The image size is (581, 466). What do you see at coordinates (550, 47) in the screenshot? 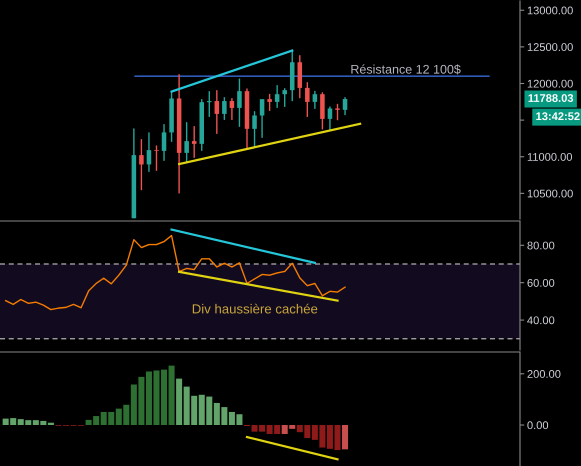
I see `y-tick-label: 12500.00` at bounding box center [550, 47].